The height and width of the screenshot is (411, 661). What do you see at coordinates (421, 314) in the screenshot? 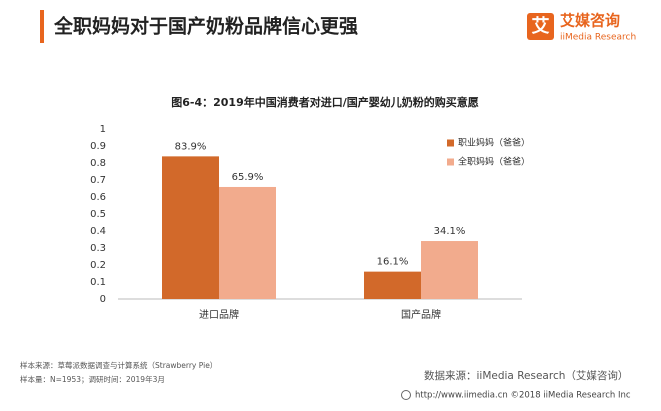
I see `x-tick-label: 国产品牌` at bounding box center [421, 314].